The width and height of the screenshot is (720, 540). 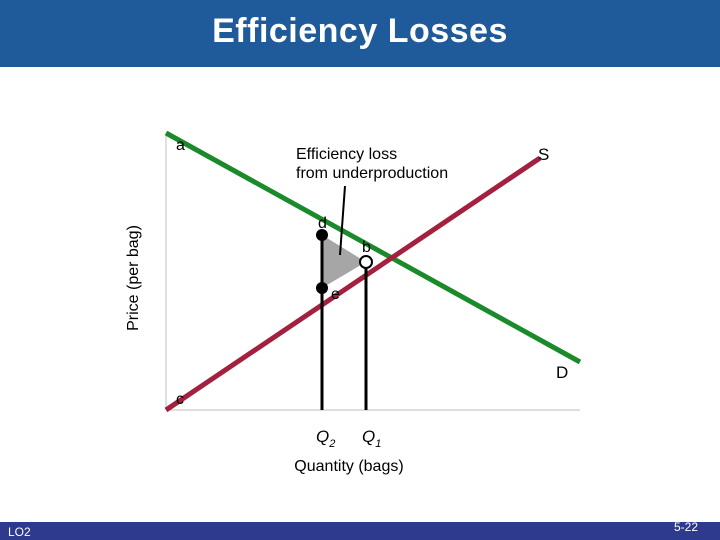 What do you see at coordinates (322, 235) in the screenshot?
I see `point-d` at bounding box center [322, 235].